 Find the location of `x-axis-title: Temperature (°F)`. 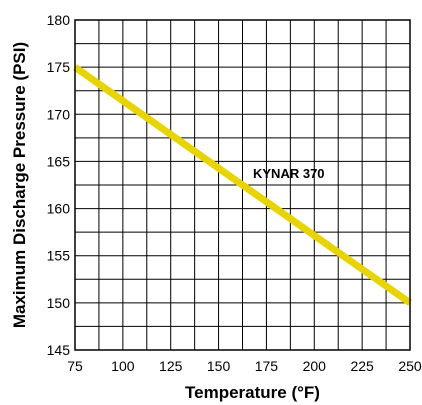

x-axis-title: Temperature (°F) is located at coordinates (252, 392).